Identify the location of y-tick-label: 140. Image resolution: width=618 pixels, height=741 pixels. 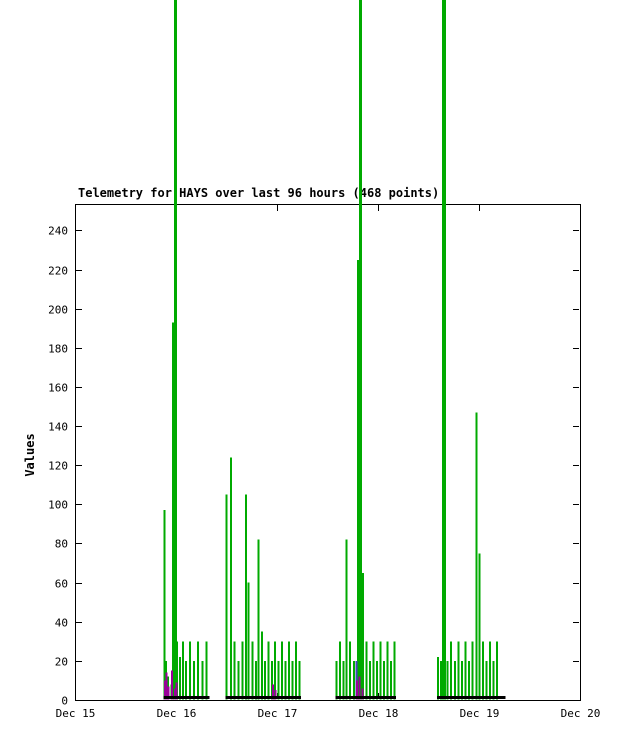
(58, 427).